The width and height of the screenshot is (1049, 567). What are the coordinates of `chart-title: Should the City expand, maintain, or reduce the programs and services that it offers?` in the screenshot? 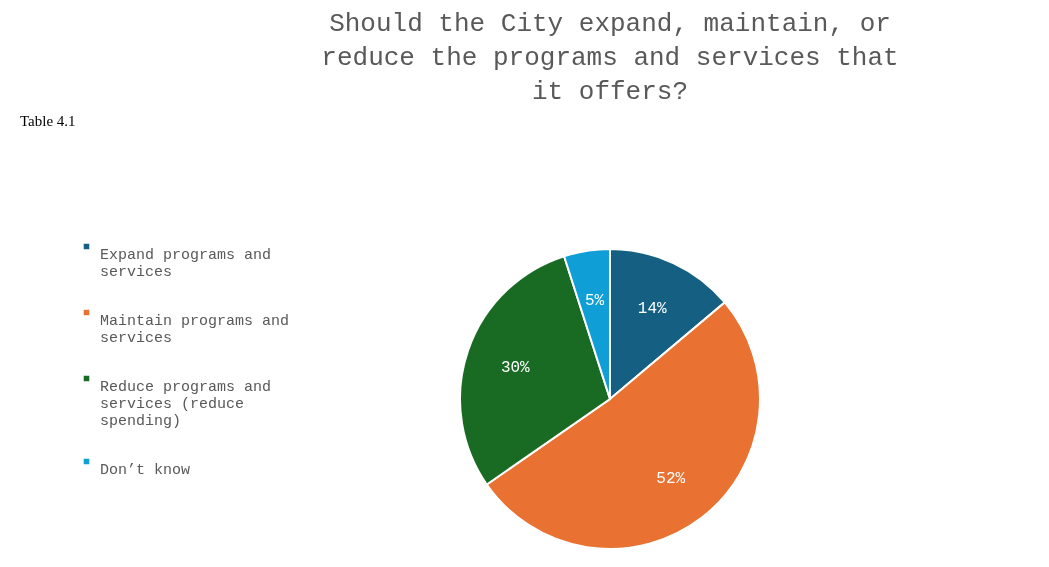 It's located at (610, 58).